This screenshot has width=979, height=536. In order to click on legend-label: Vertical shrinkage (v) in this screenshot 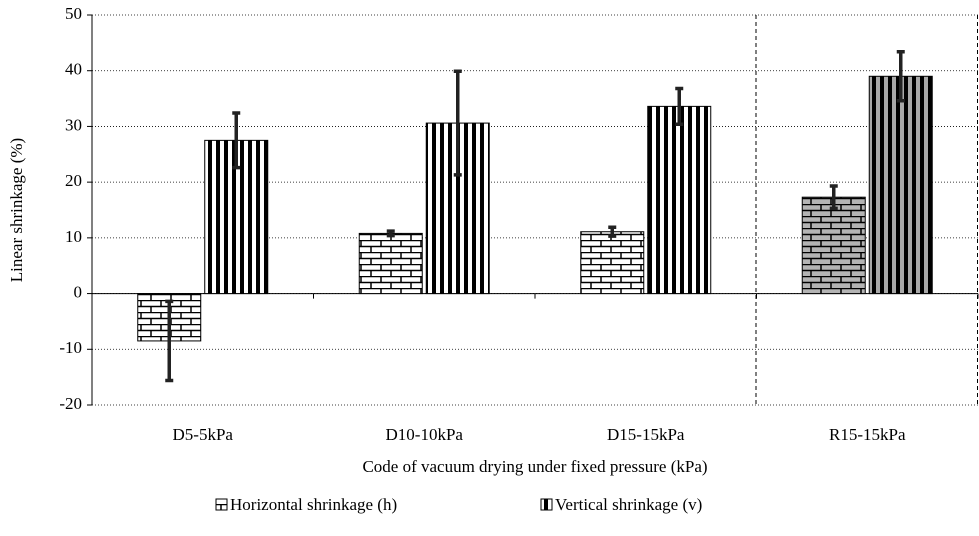, I will do `click(628, 504)`.